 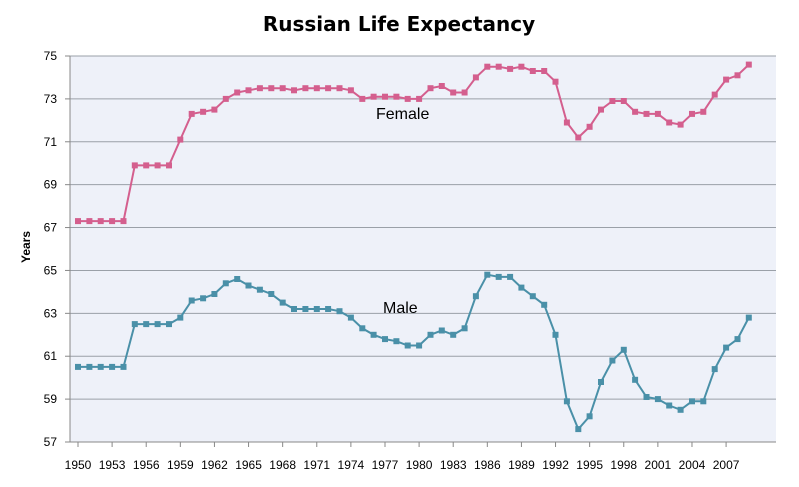 I want to click on male-point-1975, so click(x=362, y=328).